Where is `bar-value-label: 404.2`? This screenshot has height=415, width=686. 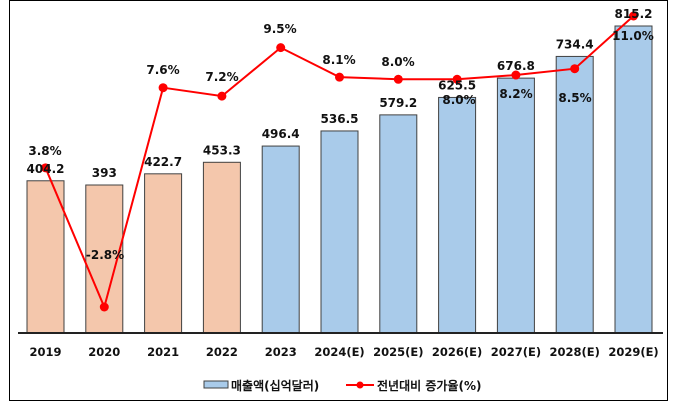
bar-value-label: 404.2 is located at coordinates (46, 169).